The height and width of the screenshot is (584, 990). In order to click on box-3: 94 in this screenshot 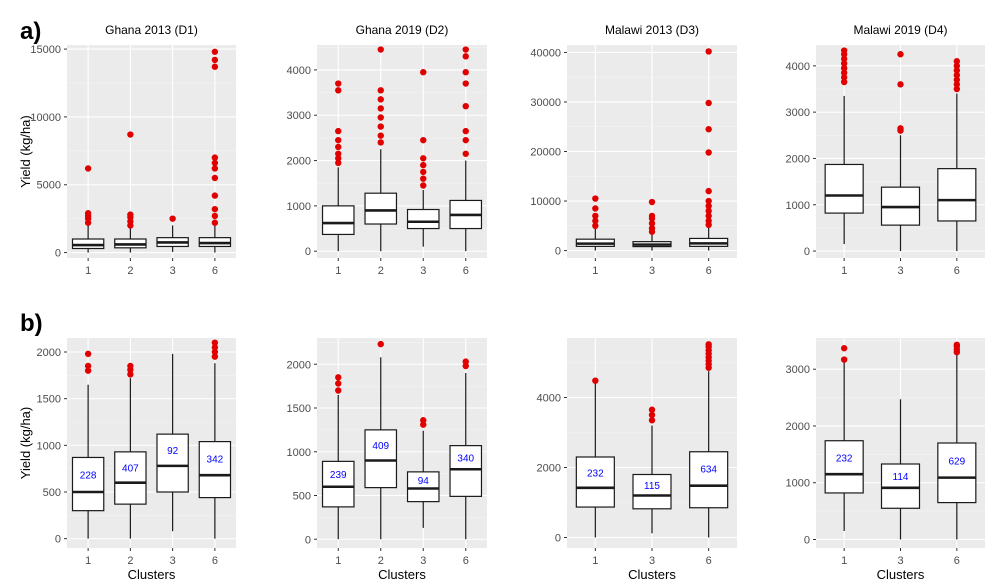, I will do `click(423, 472)`.